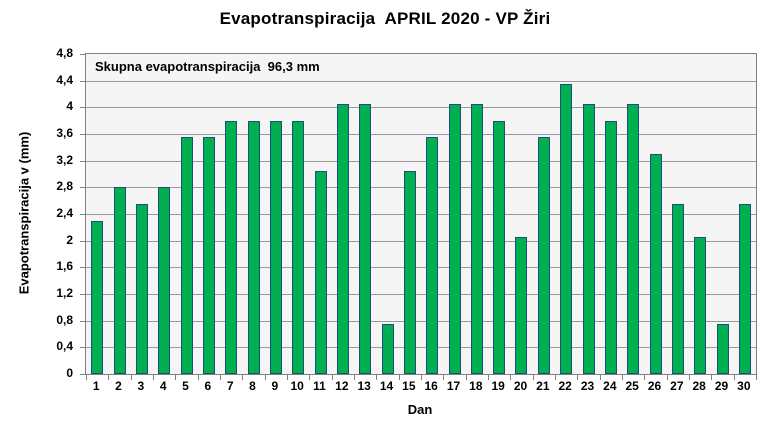 The image size is (770, 439). Describe the element at coordinates (744, 386) in the screenshot. I see `x-tick-label: 30` at that location.